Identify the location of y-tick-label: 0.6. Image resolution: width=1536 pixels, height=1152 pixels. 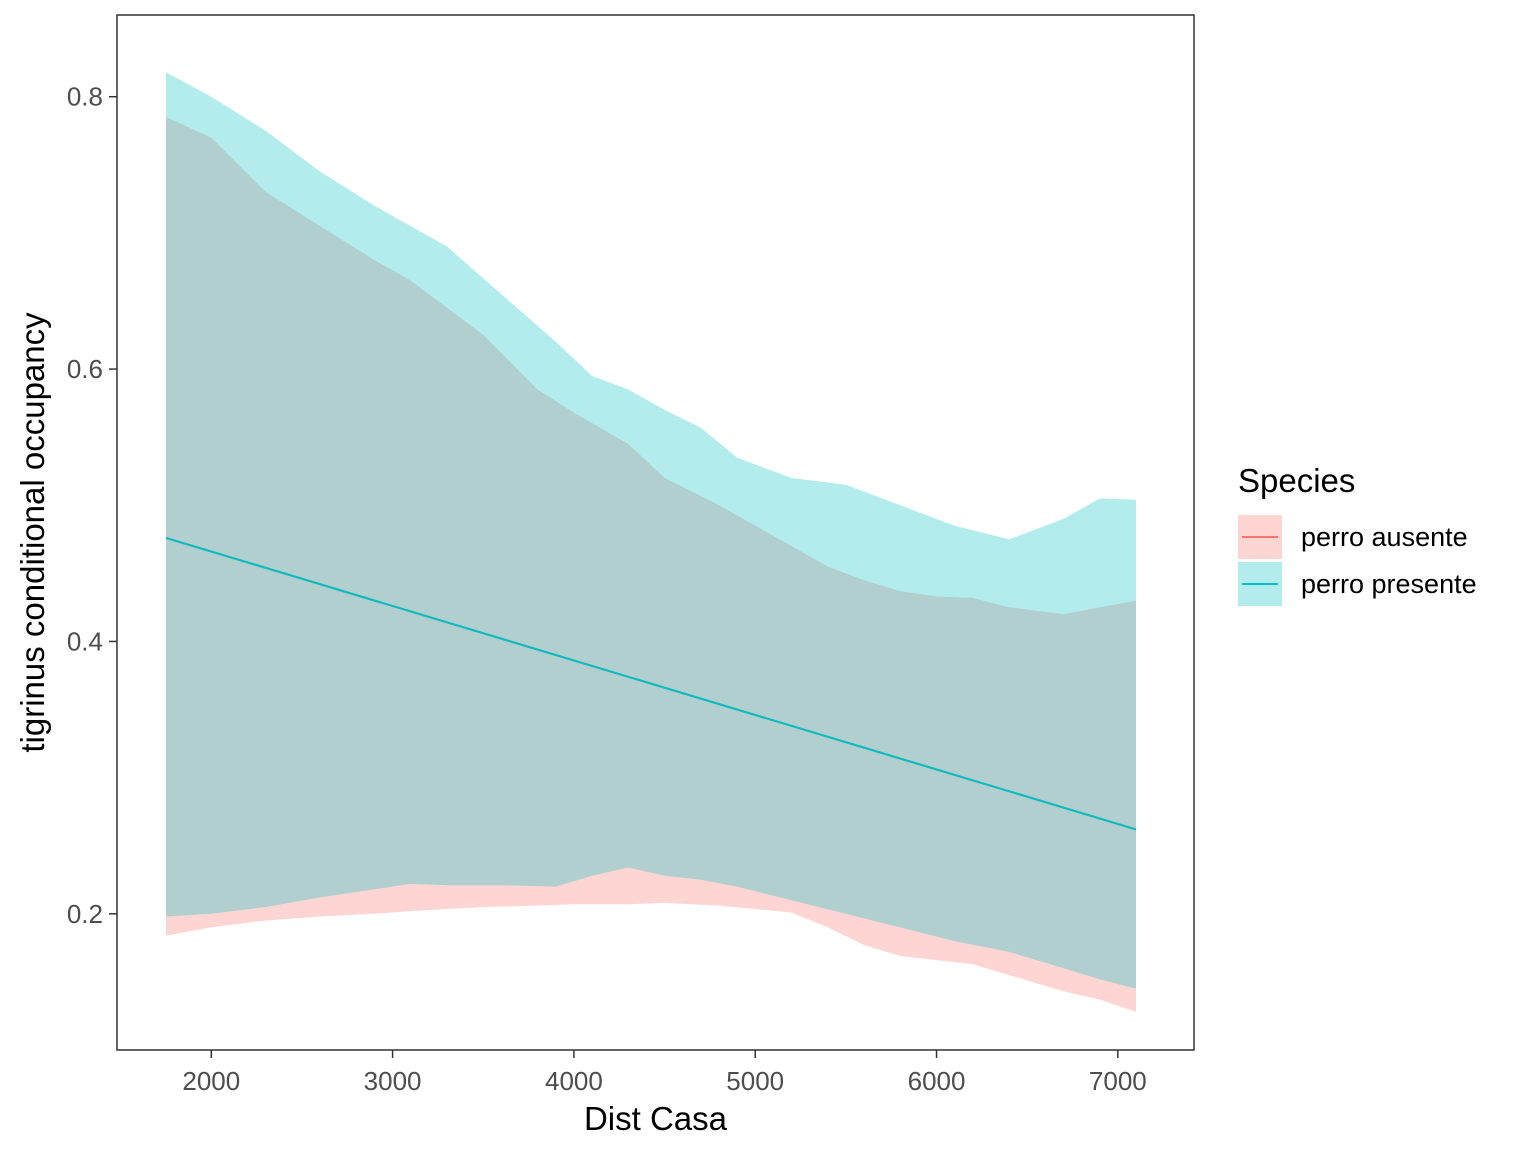
(85, 369).